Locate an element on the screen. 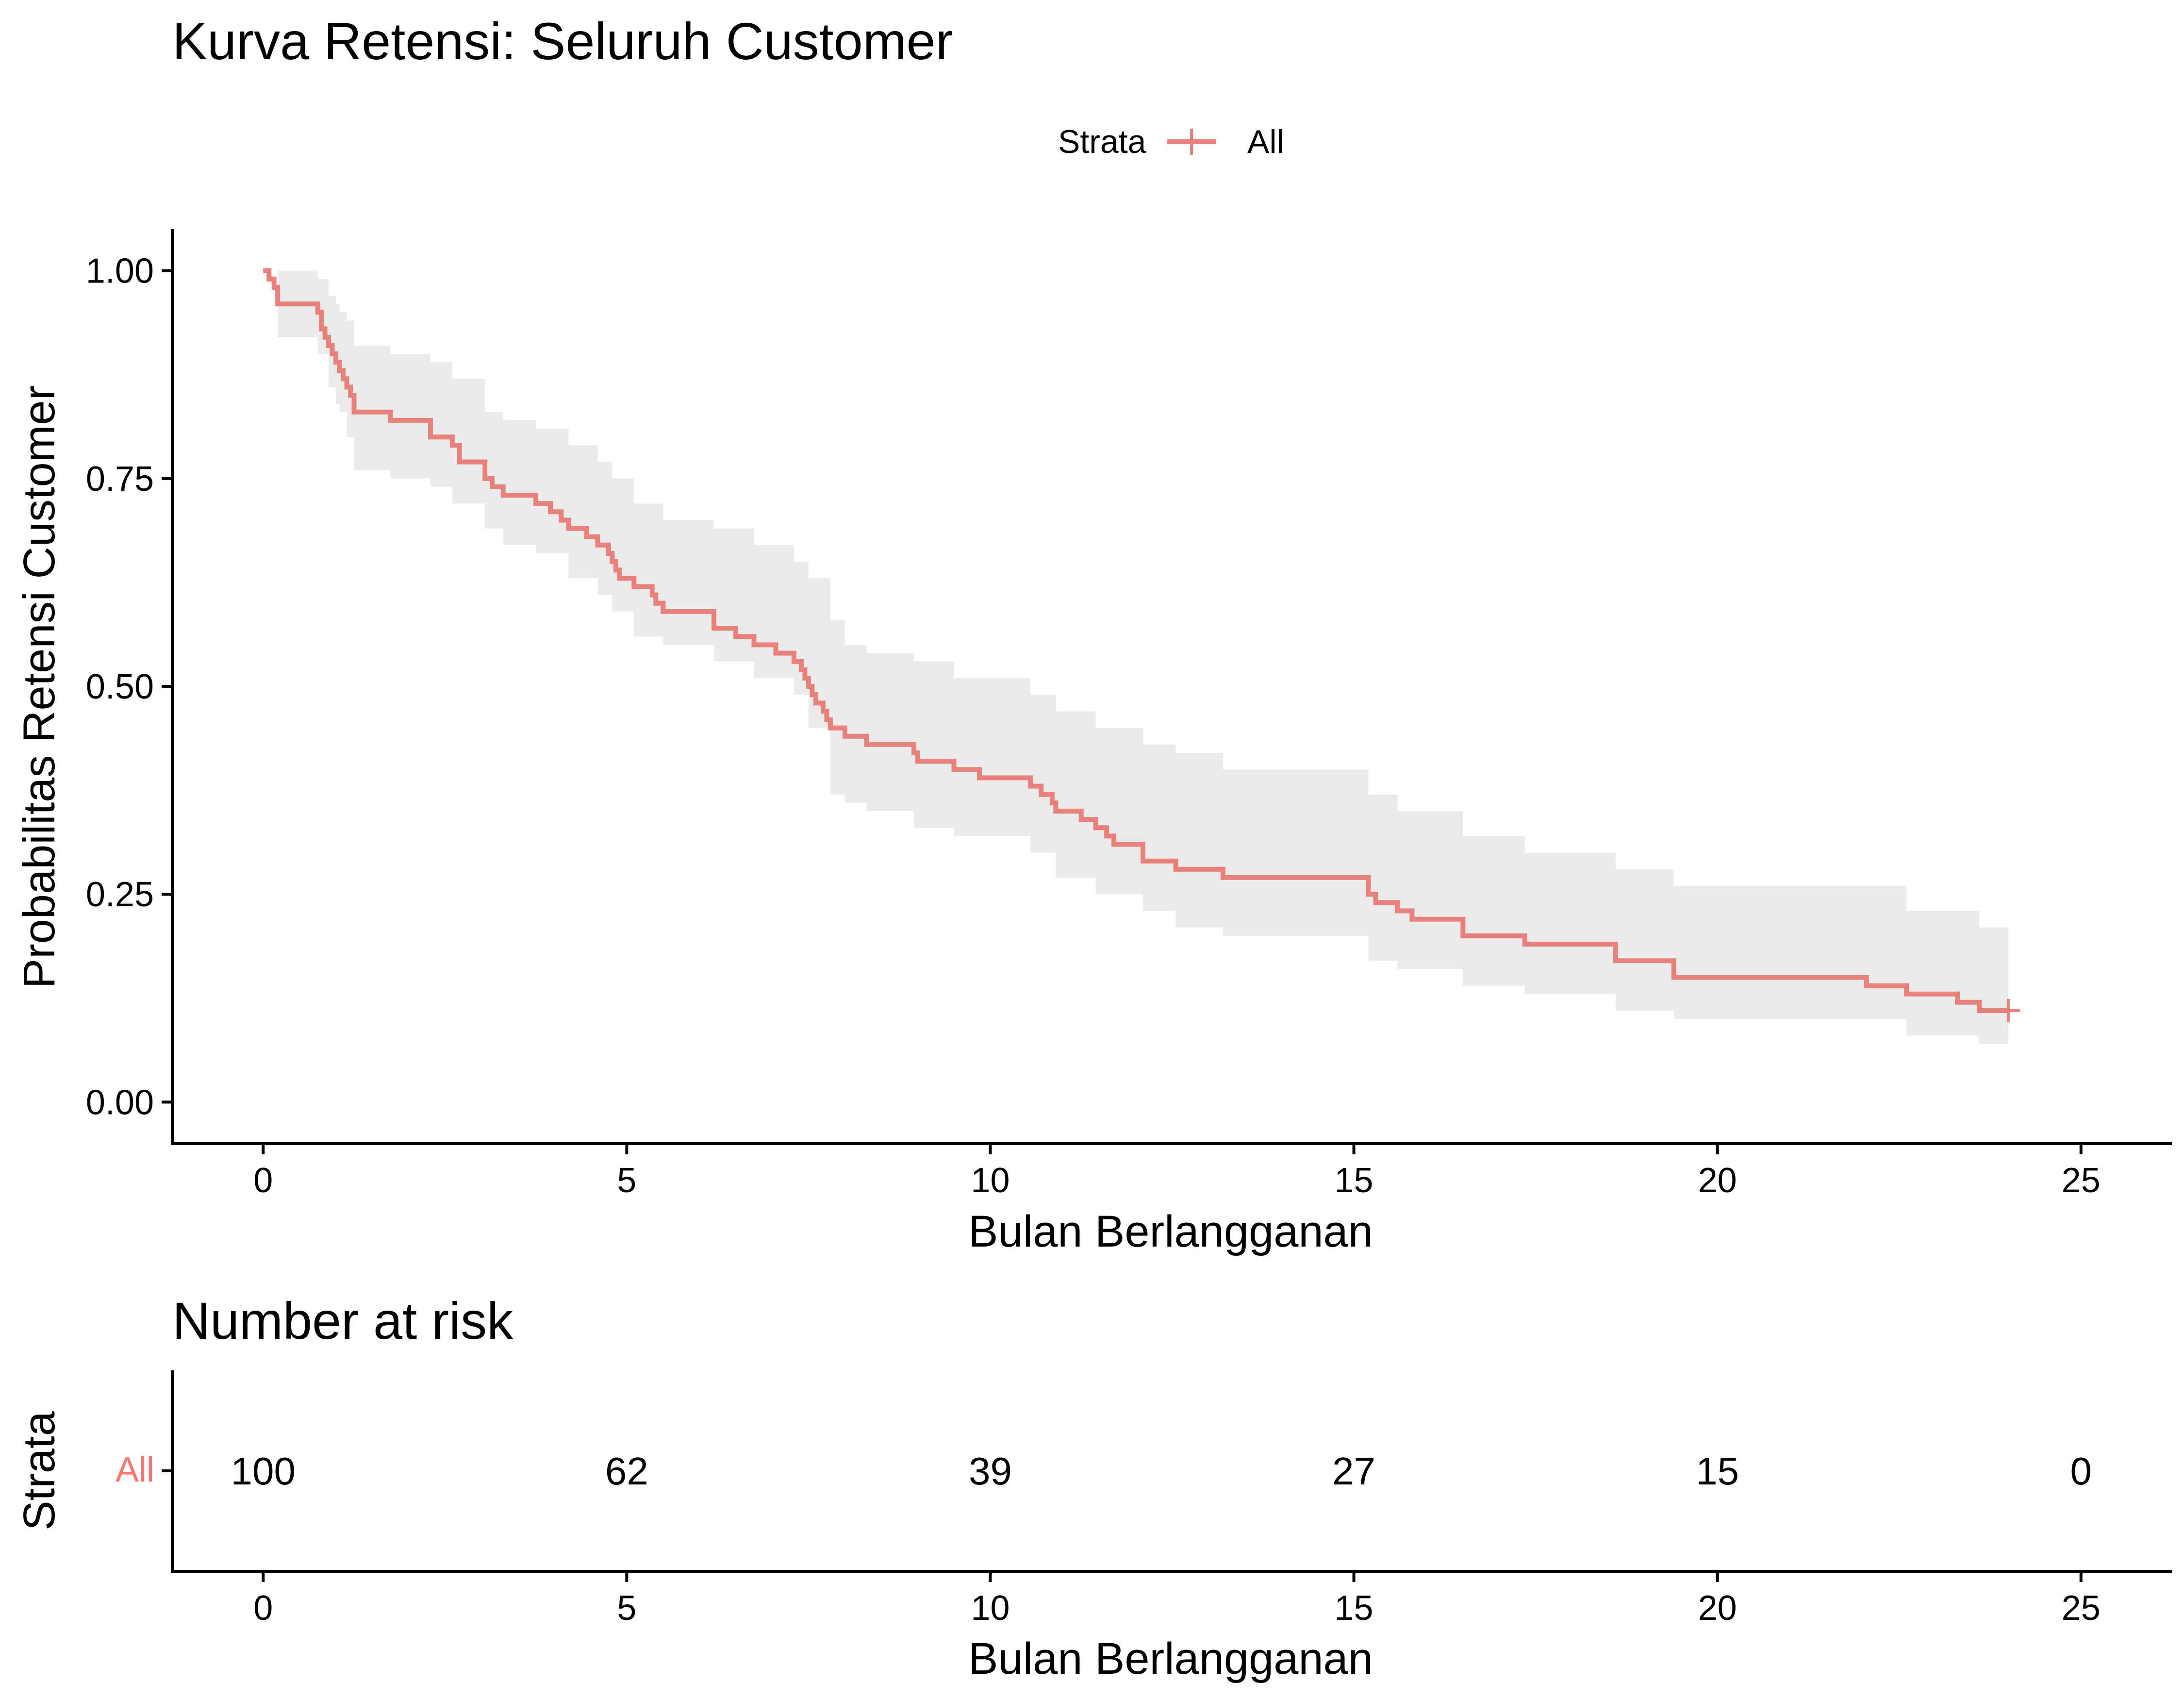 This screenshot has height=1699, width=2184. risk-value: 27 is located at coordinates (1353, 1471).